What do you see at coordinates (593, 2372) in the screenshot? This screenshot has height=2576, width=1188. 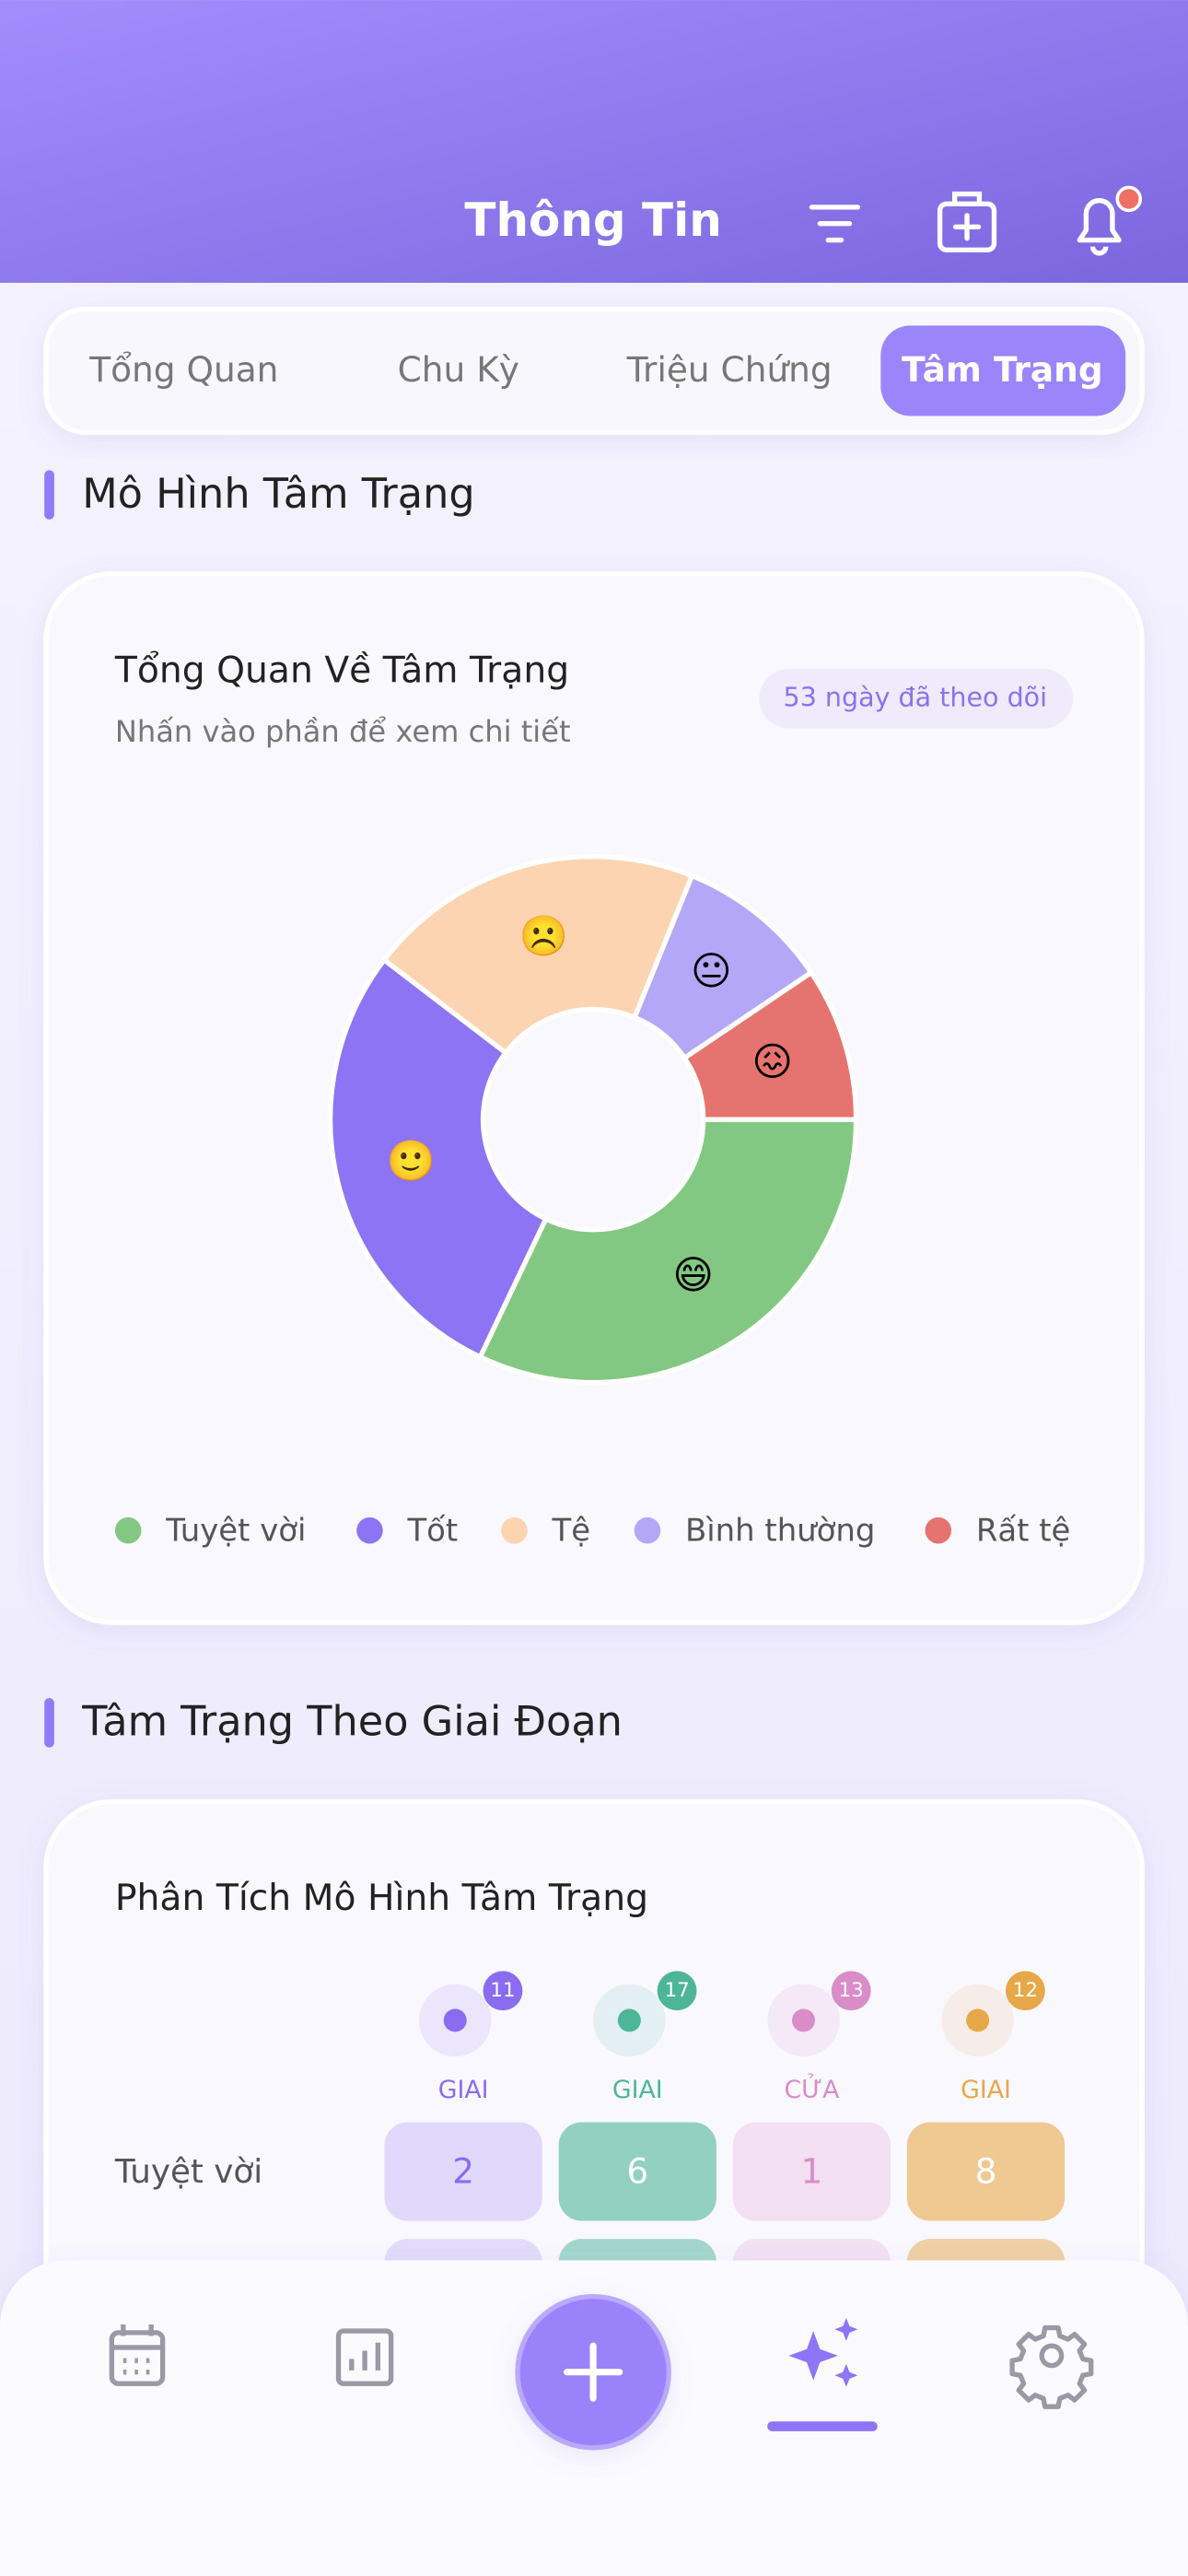 I see `add-icon` at bounding box center [593, 2372].